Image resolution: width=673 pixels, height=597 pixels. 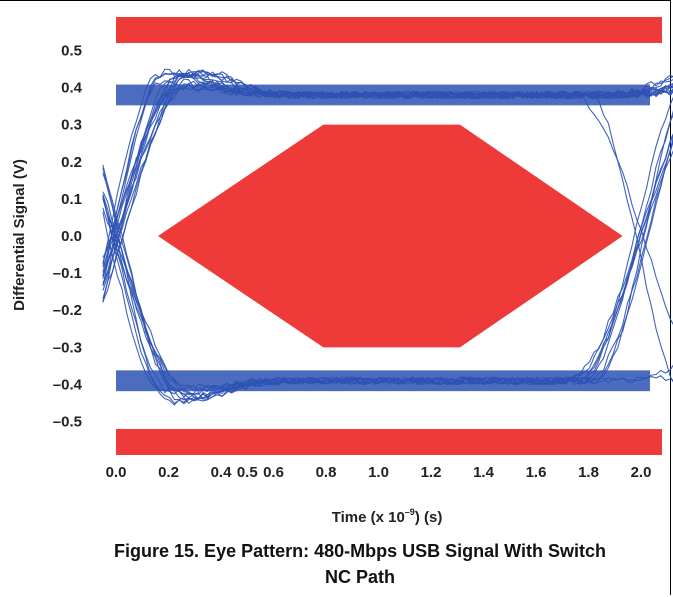 I want to click on lower-mask-band, so click(x=389, y=442).